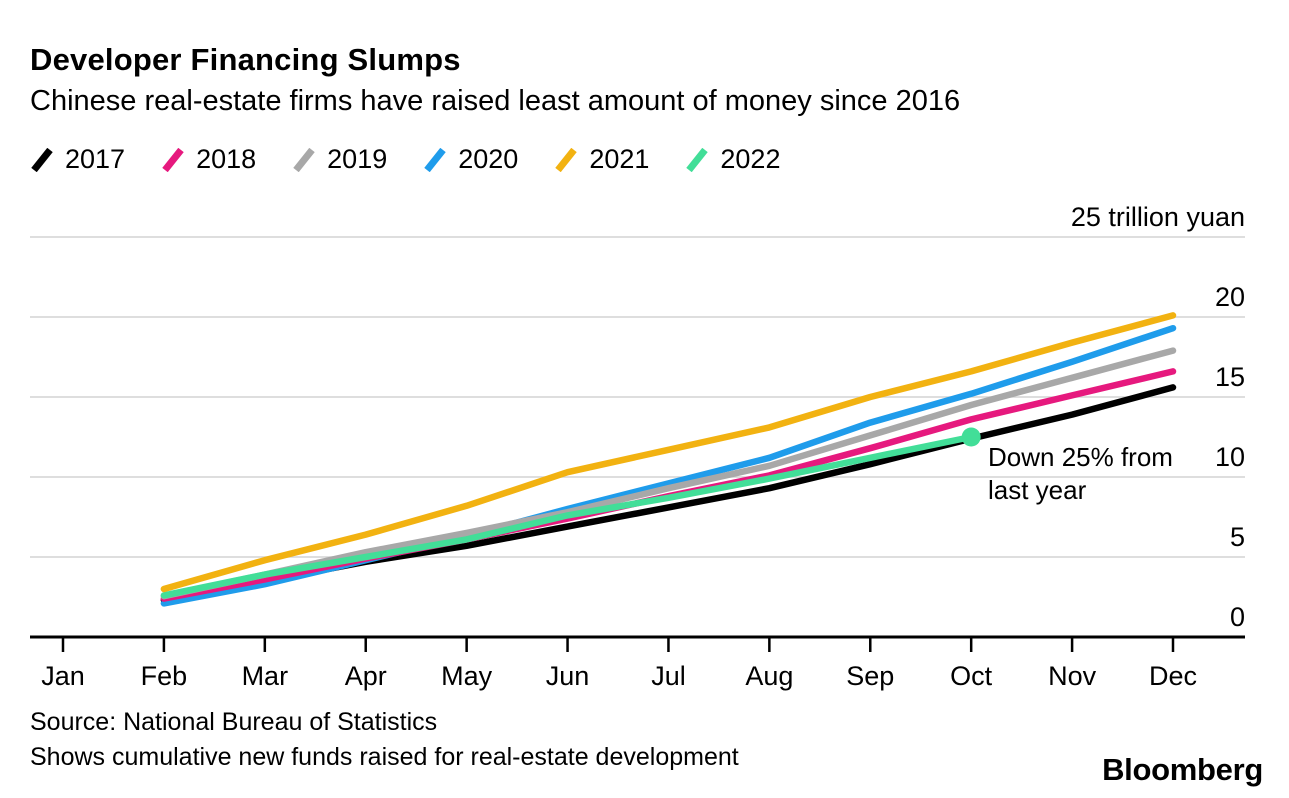 The image size is (1289, 798). Describe the element at coordinates (467, 676) in the screenshot. I see `x-axis-label-May: May` at that location.